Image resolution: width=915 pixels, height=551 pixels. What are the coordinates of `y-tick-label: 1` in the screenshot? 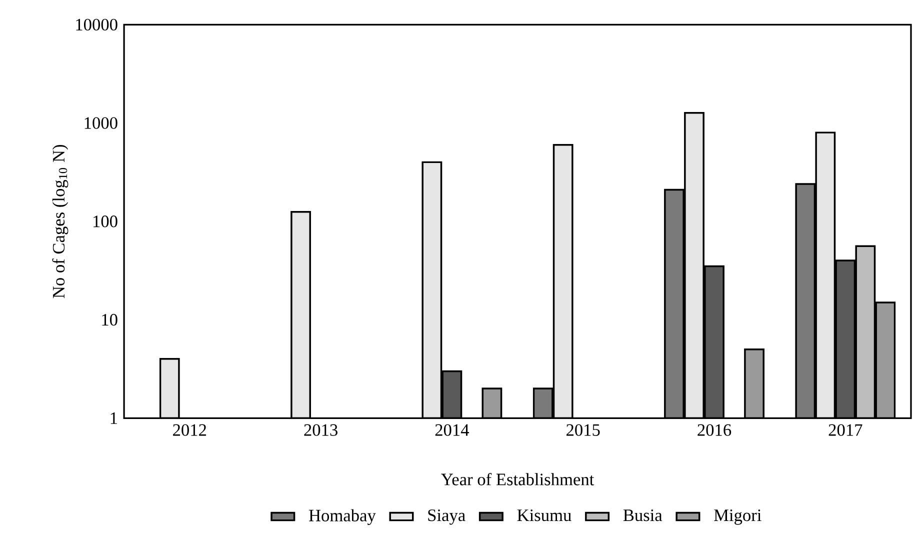 It's located at (113, 418).